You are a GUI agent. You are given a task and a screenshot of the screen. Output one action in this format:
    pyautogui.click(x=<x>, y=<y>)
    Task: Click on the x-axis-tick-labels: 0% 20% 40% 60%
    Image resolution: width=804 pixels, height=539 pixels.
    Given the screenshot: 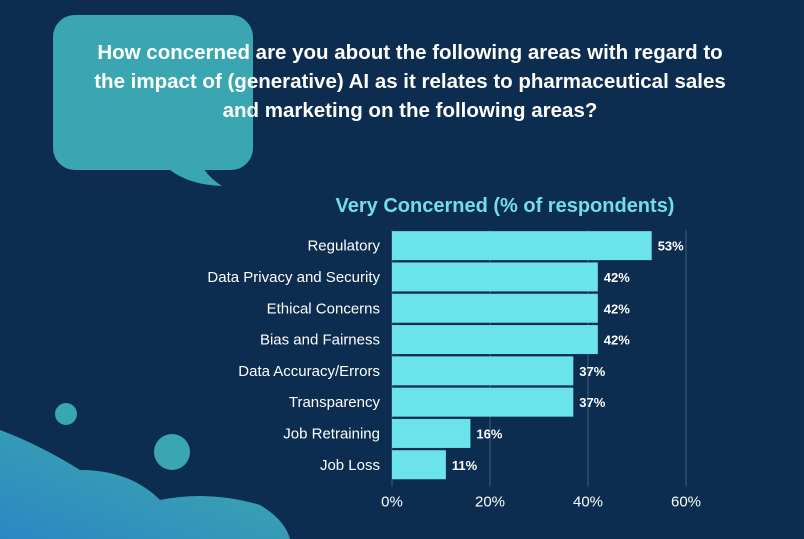 What is the action you would take?
    pyautogui.click(x=541, y=501)
    